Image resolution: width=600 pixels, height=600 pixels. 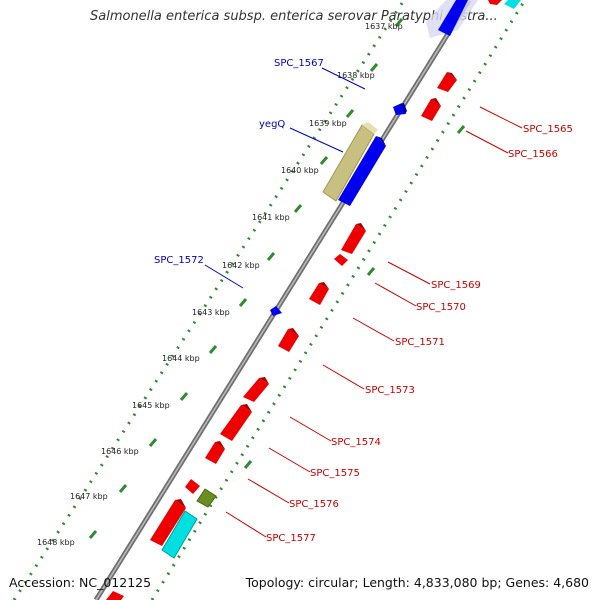 What do you see at coordinates (487, 142) in the screenshot?
I see `leader-spc1566` at bounding box center [487, 142].